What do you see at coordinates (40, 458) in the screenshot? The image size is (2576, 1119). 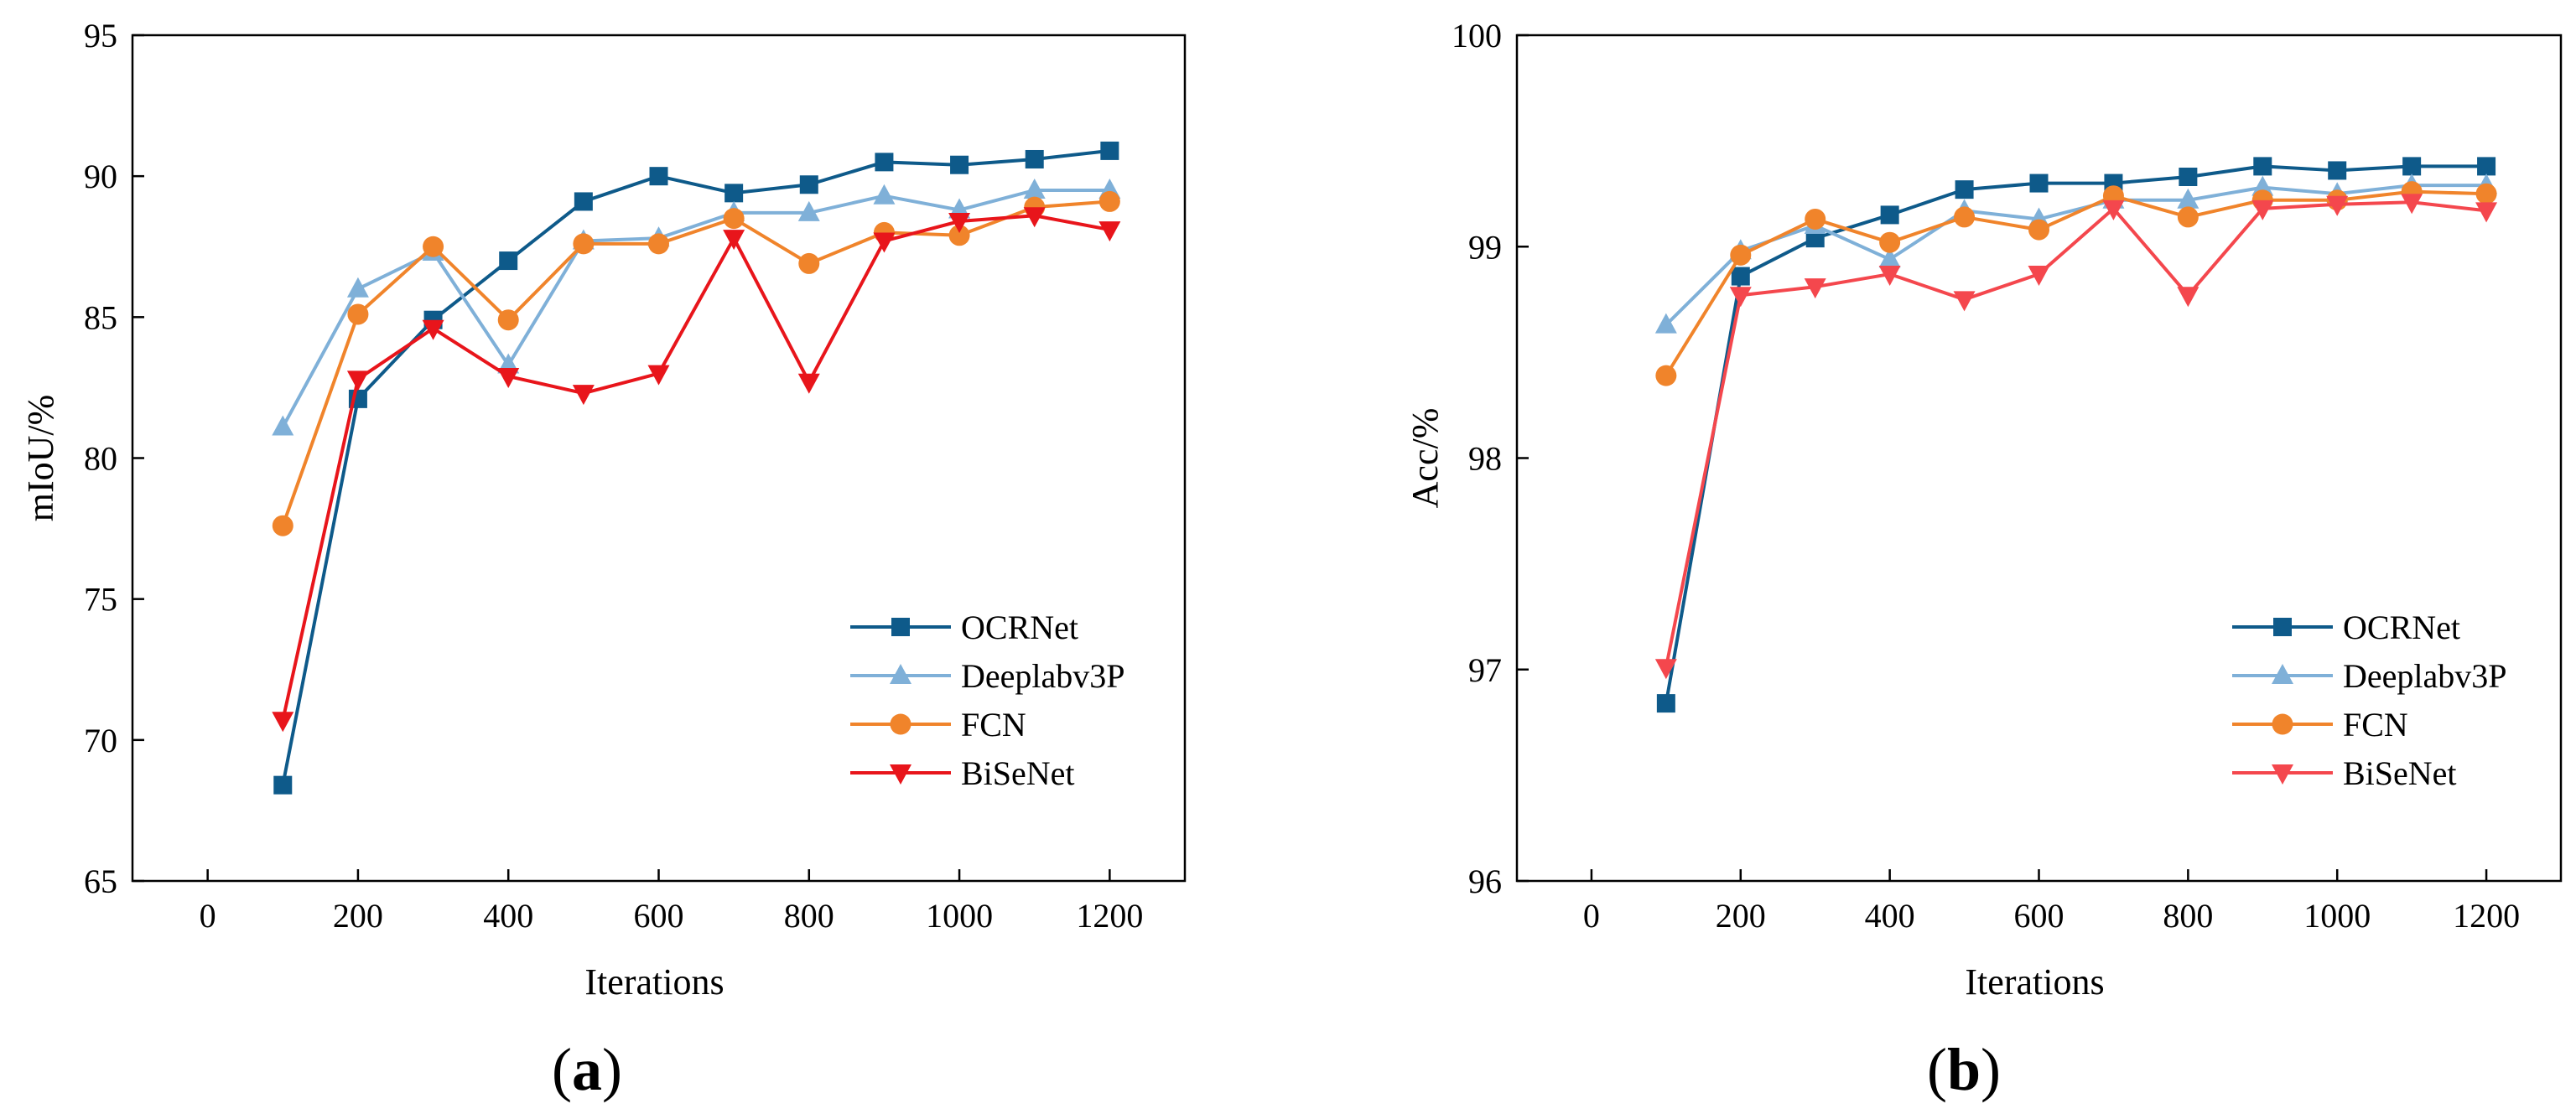 I see `y-axis-label-a: mIoU/%` at bounding box center [40, 458].